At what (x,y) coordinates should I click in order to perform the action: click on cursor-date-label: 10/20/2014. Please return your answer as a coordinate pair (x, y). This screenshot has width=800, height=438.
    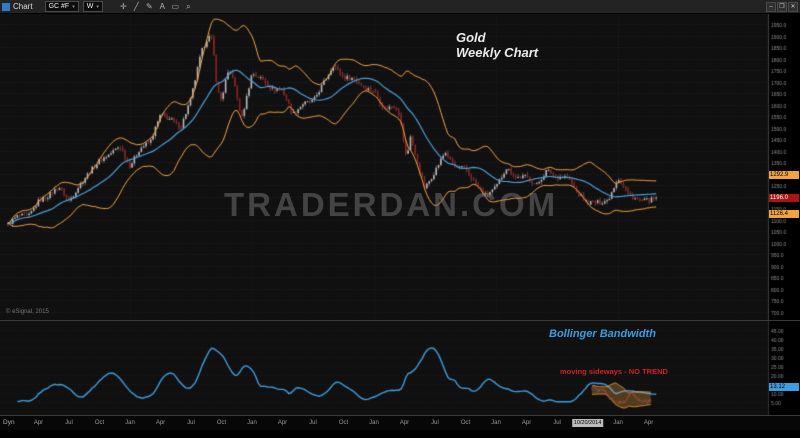
    Looking at the image, I should click on (587, 423).